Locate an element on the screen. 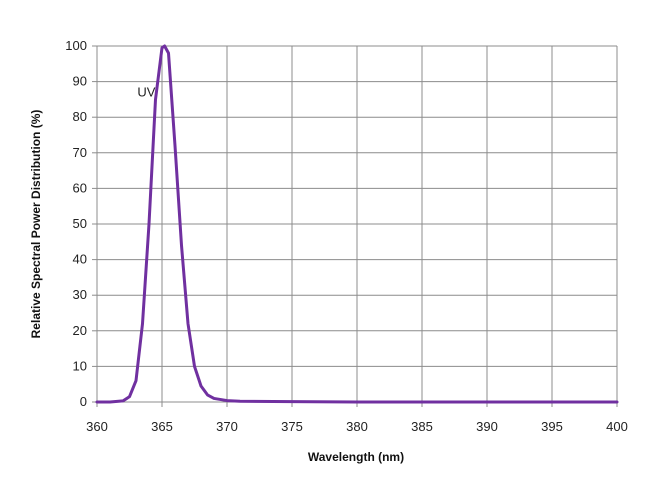 The width and height of the screenshot is (663, 489). y-tick-label: 100 is located at coordinates (76, 45).